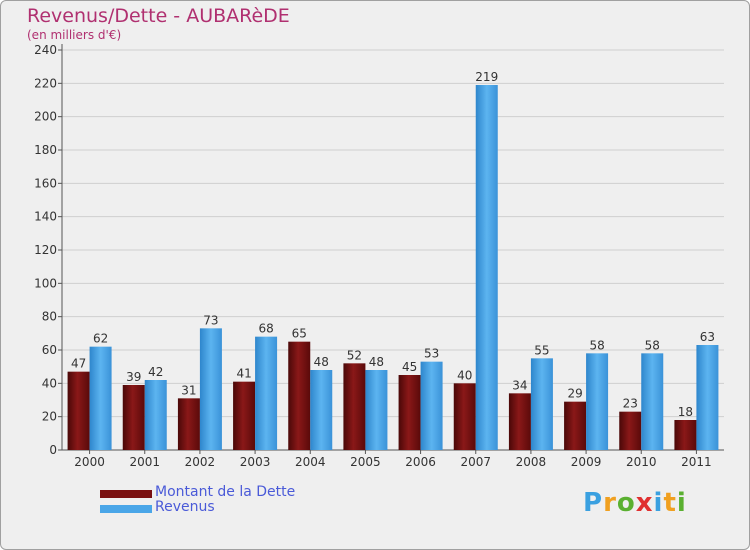 This screenshot has height=550, width=750. Describe the element at coordinates (126, 494) in the screenshot. I see `legend-swatch-debt` at that location.